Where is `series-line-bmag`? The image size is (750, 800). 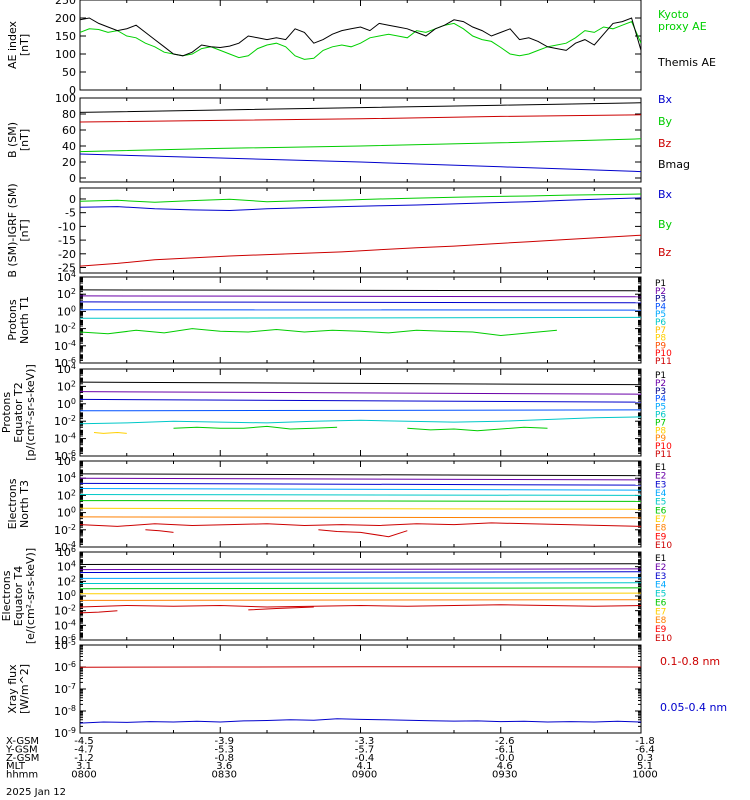 series-line-bmag is located at coordinates (360, 107).